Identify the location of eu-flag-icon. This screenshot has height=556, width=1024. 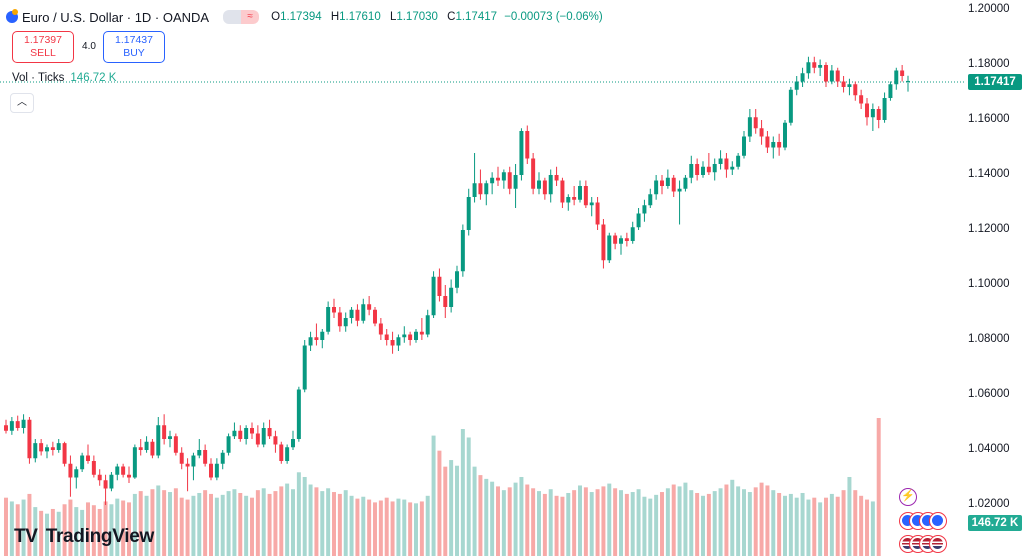
(938, 521).